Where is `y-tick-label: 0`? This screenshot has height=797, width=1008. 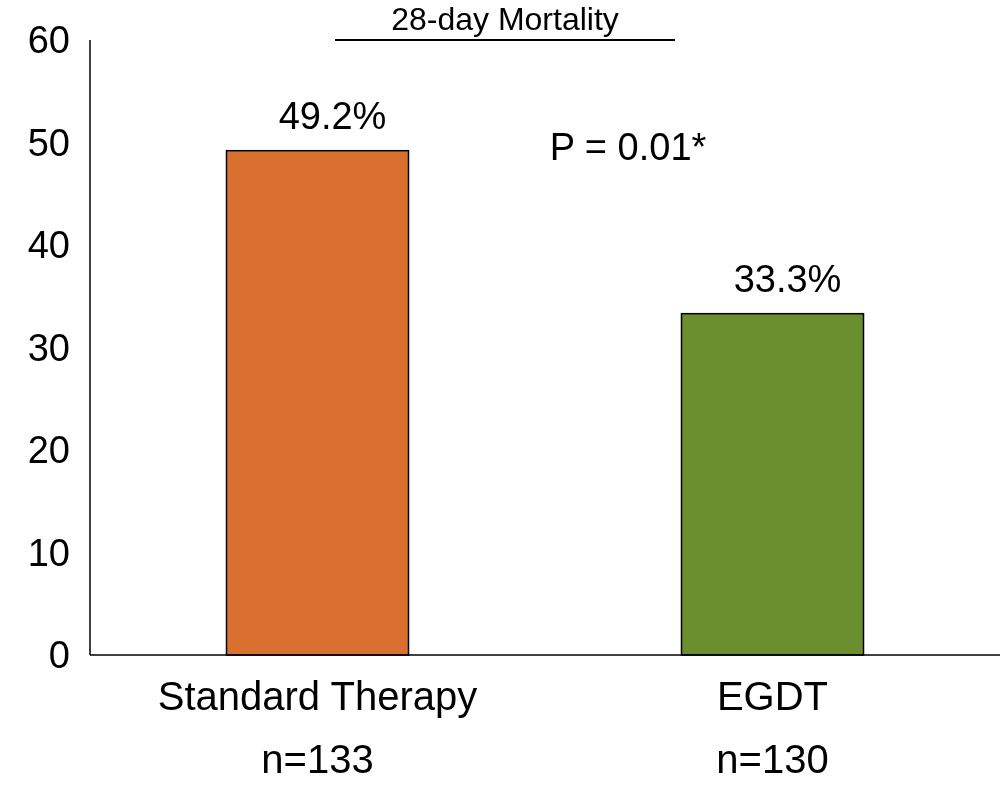
y-tick-label: 0 is located at coordinates (59, 655).